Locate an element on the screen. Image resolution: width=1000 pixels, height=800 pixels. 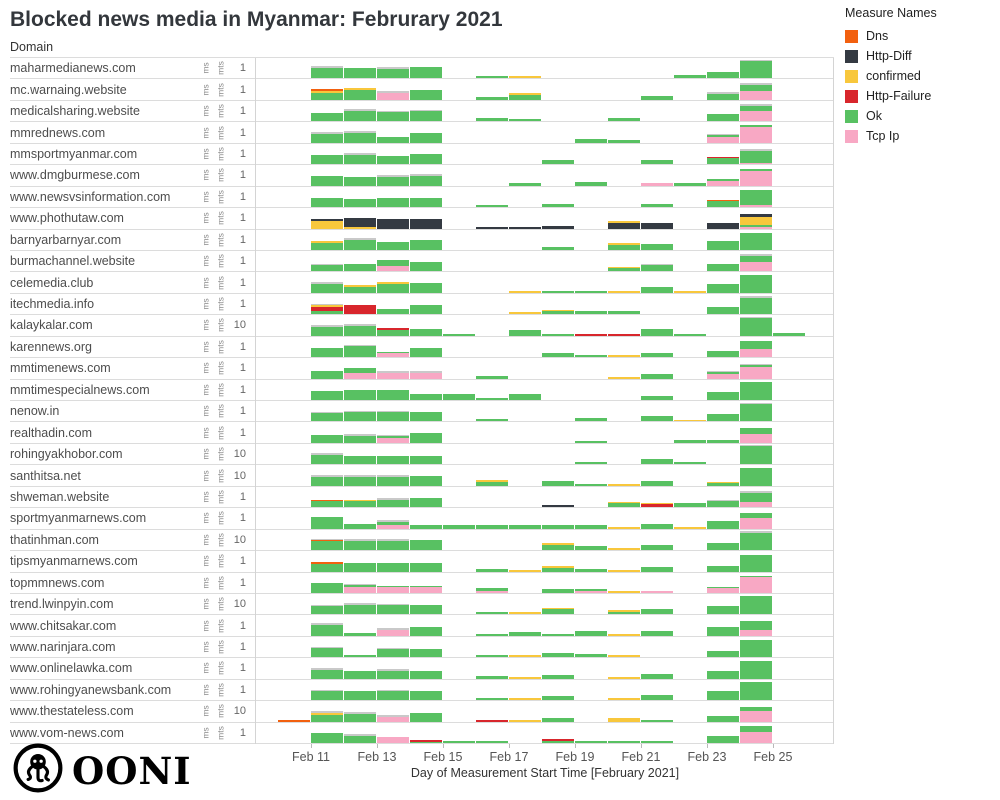
domain-label: www.thestateless.com is located at coordinates (72, 711).